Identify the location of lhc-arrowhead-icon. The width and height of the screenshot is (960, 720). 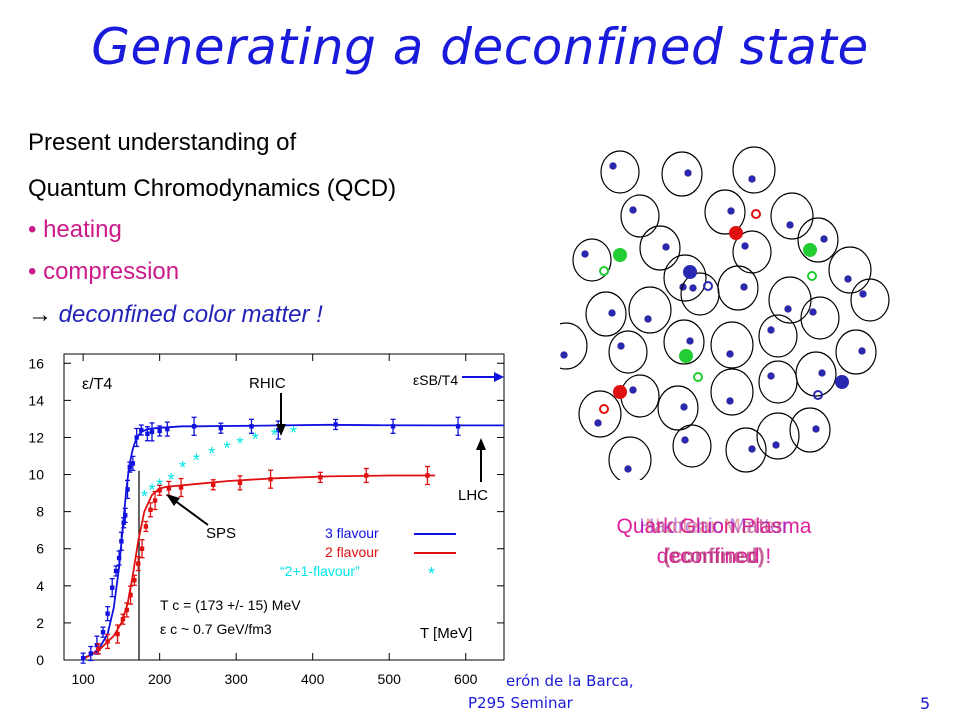
(481, 444).